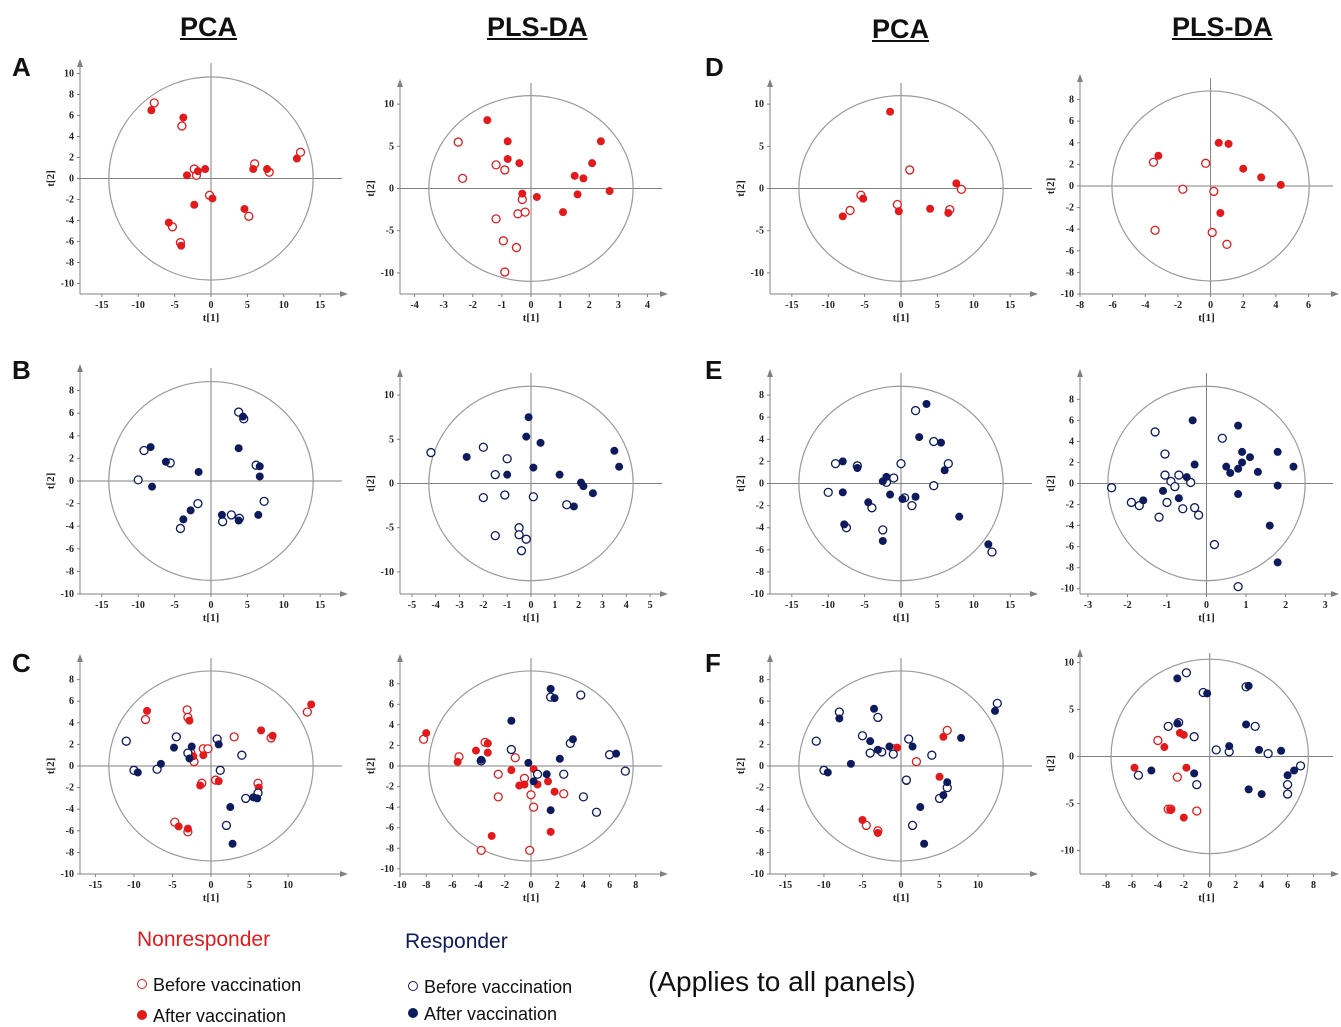 The width and height of the screenshot is (1341, 1027). What do you see at coordinates (1145, 305) in the screenshot?
I see `x-tick-label: -4` at bounding box center [1145, 305].